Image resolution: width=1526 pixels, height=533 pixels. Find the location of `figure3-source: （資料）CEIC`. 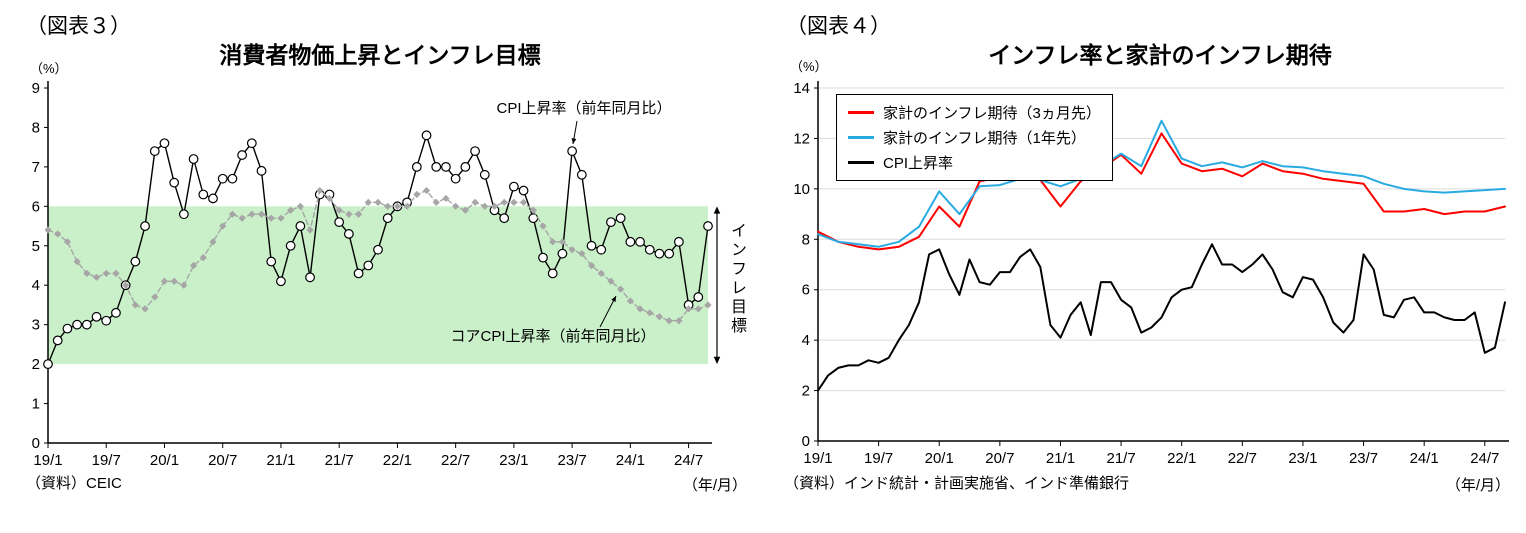

figure3-source: （資料）CEIC is located at coordinates (74, 483).